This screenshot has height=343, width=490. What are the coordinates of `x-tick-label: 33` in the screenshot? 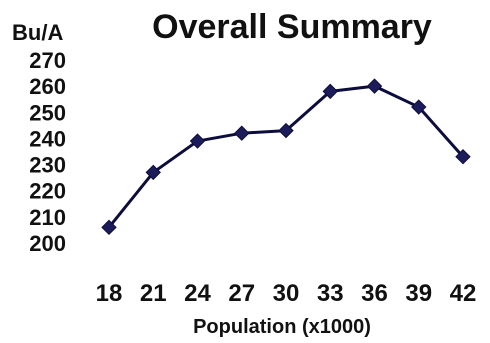 It's located at (330, 293).